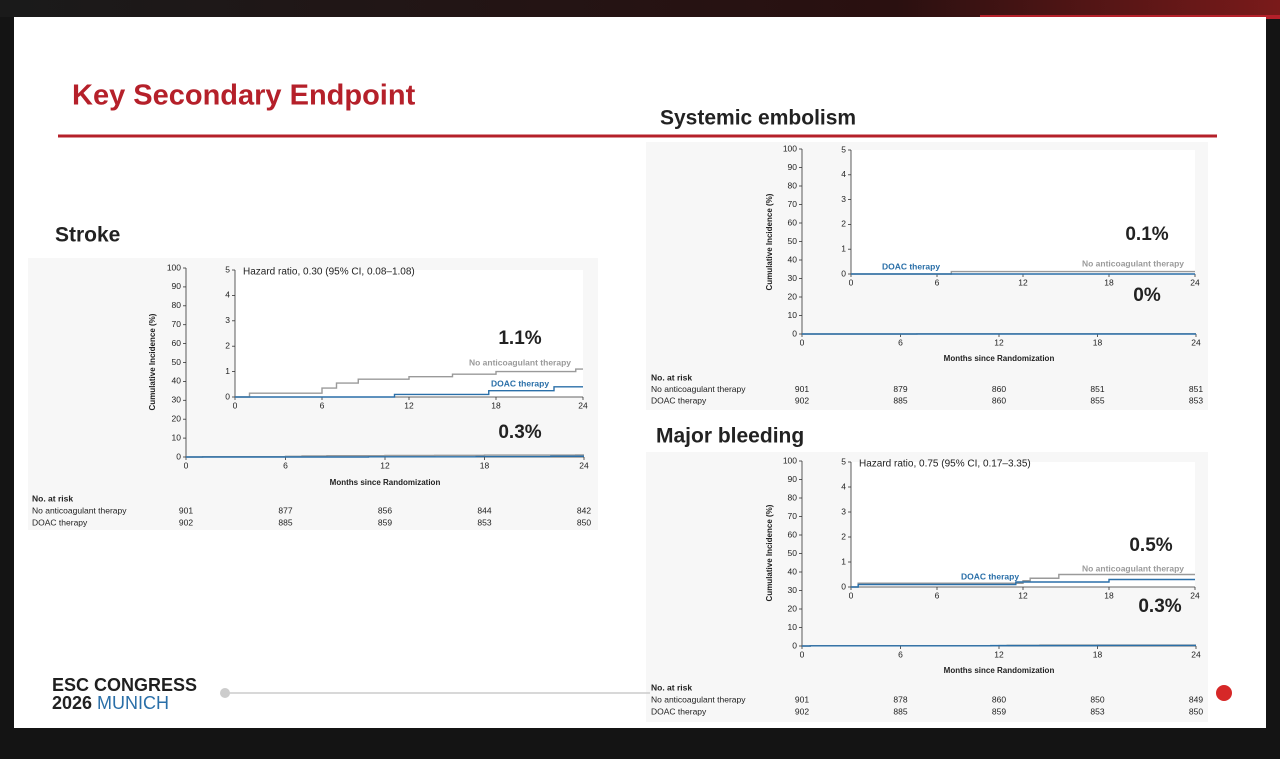  What do you see at coordinates (409, 383) in the screenshot?
I see `inset-curve` at bounding box center [409, 383].